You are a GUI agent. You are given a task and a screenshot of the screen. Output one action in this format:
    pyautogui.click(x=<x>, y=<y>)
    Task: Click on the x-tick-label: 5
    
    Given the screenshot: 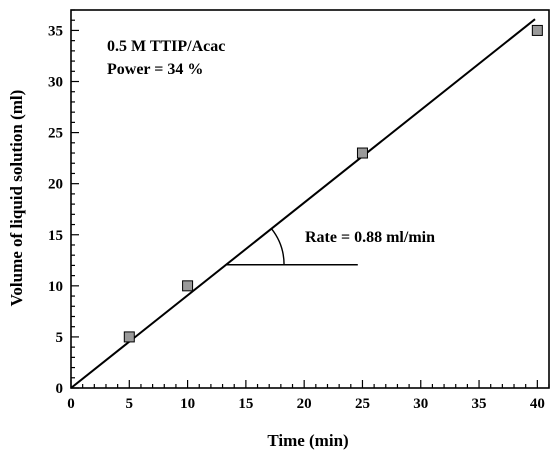 What is the action you would take?
    pyautogui.click(x=130, y=404)
    